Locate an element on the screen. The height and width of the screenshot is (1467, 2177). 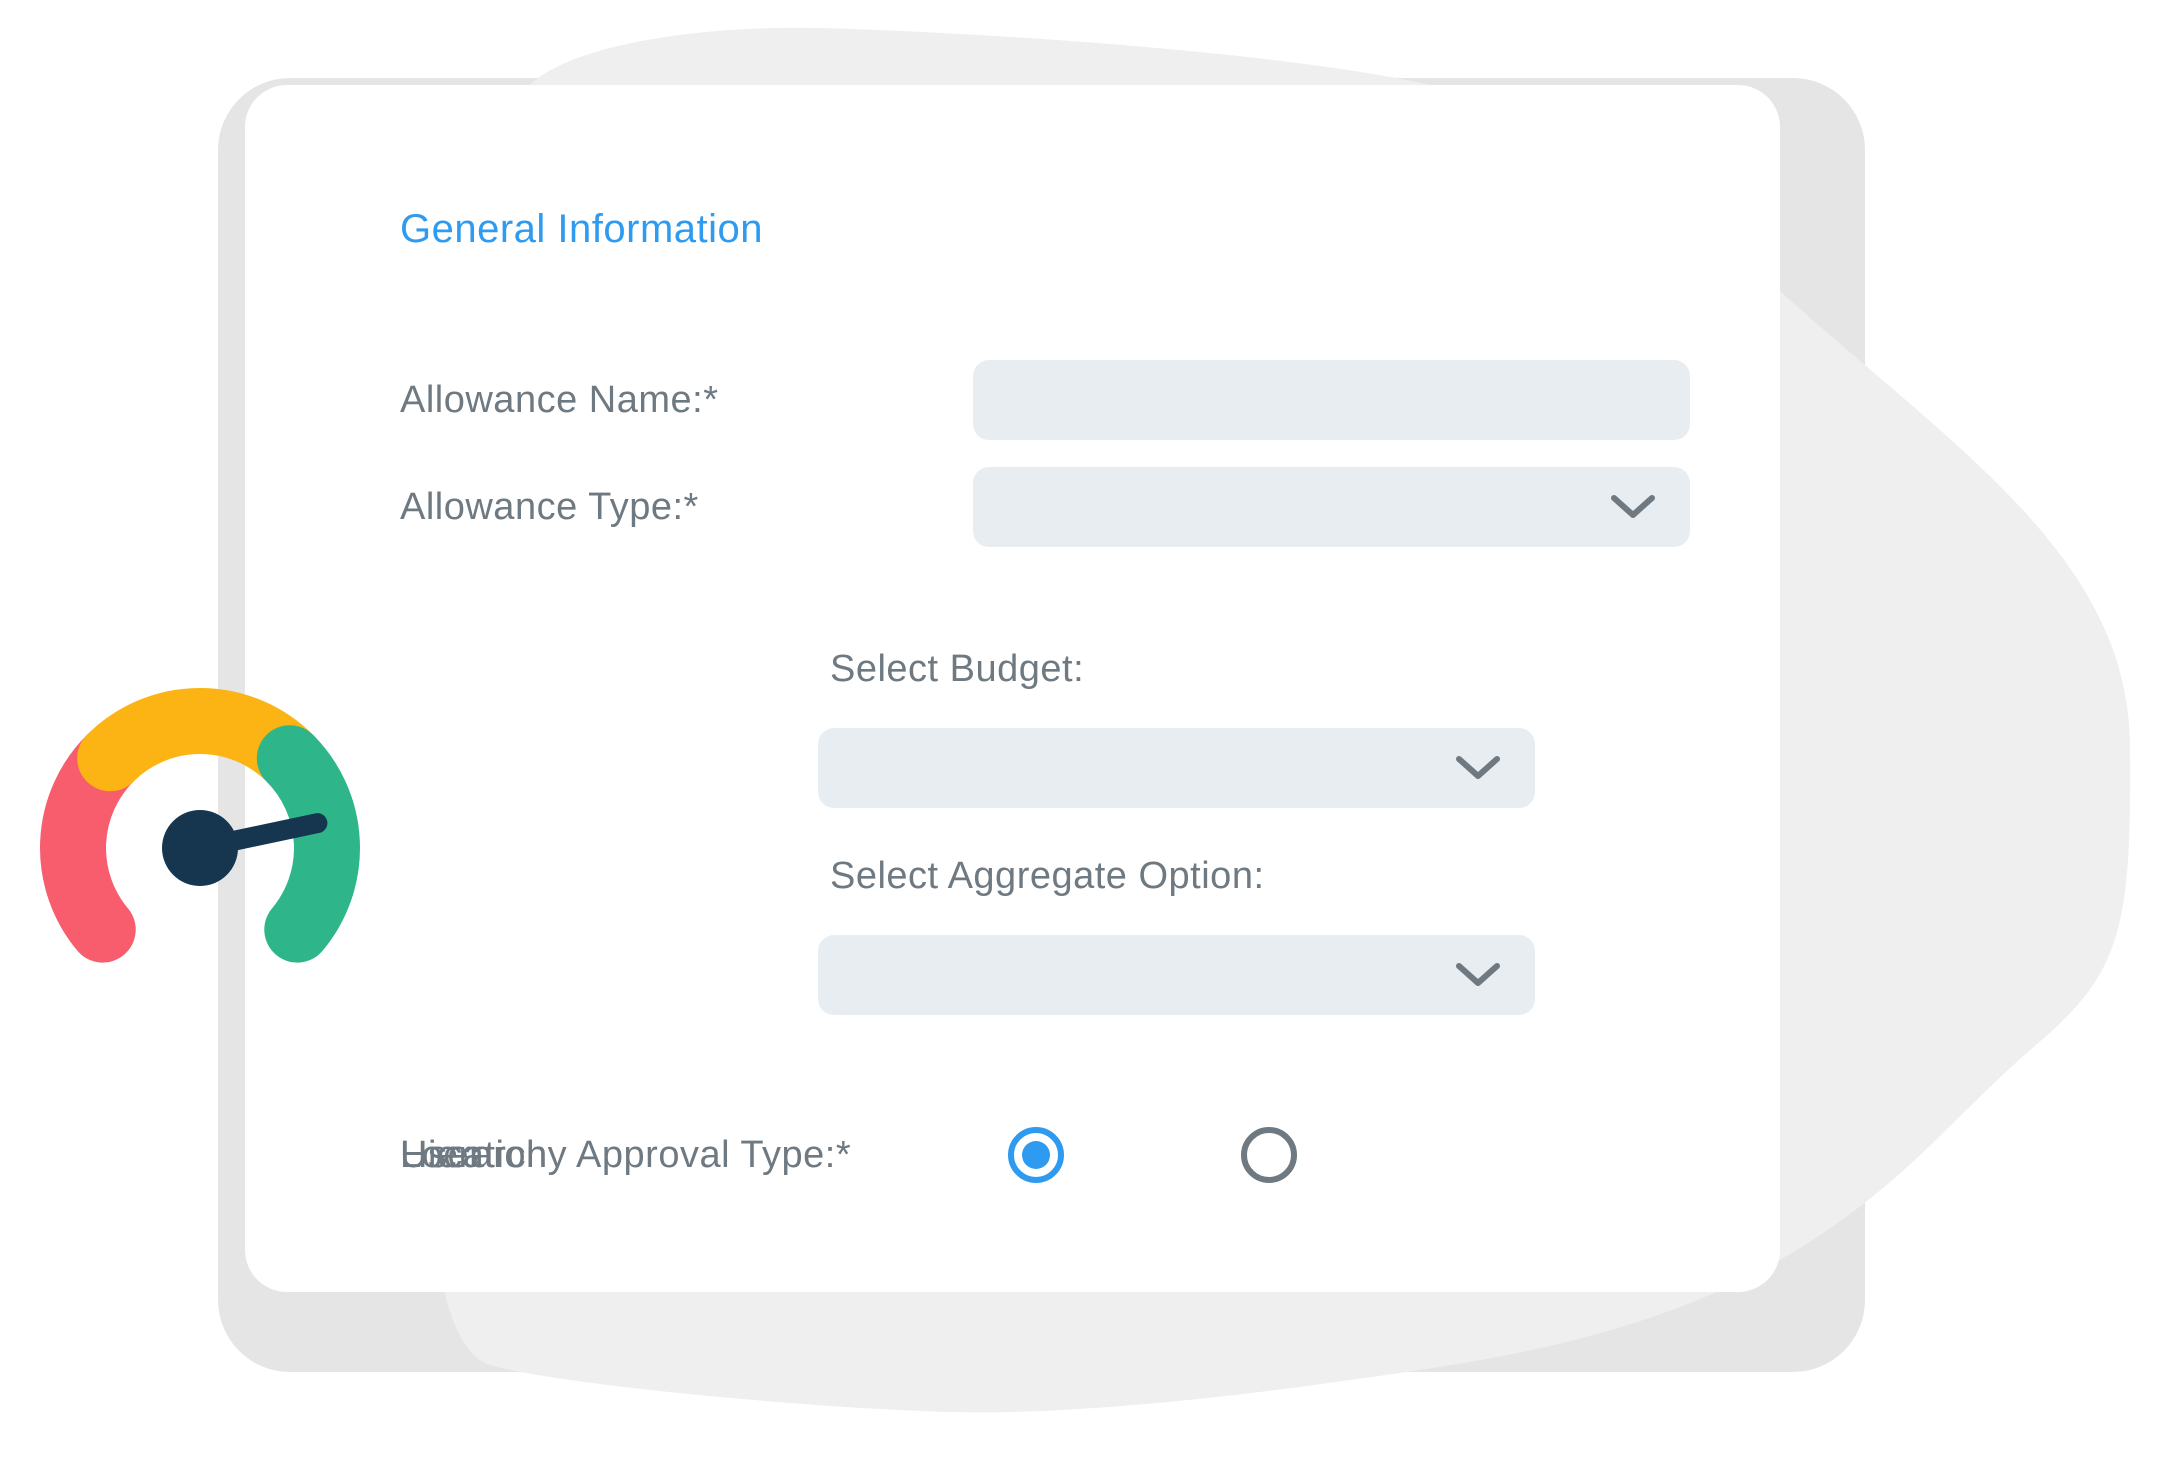
radio-location-label: Location is located at coordinates (474, 1155).